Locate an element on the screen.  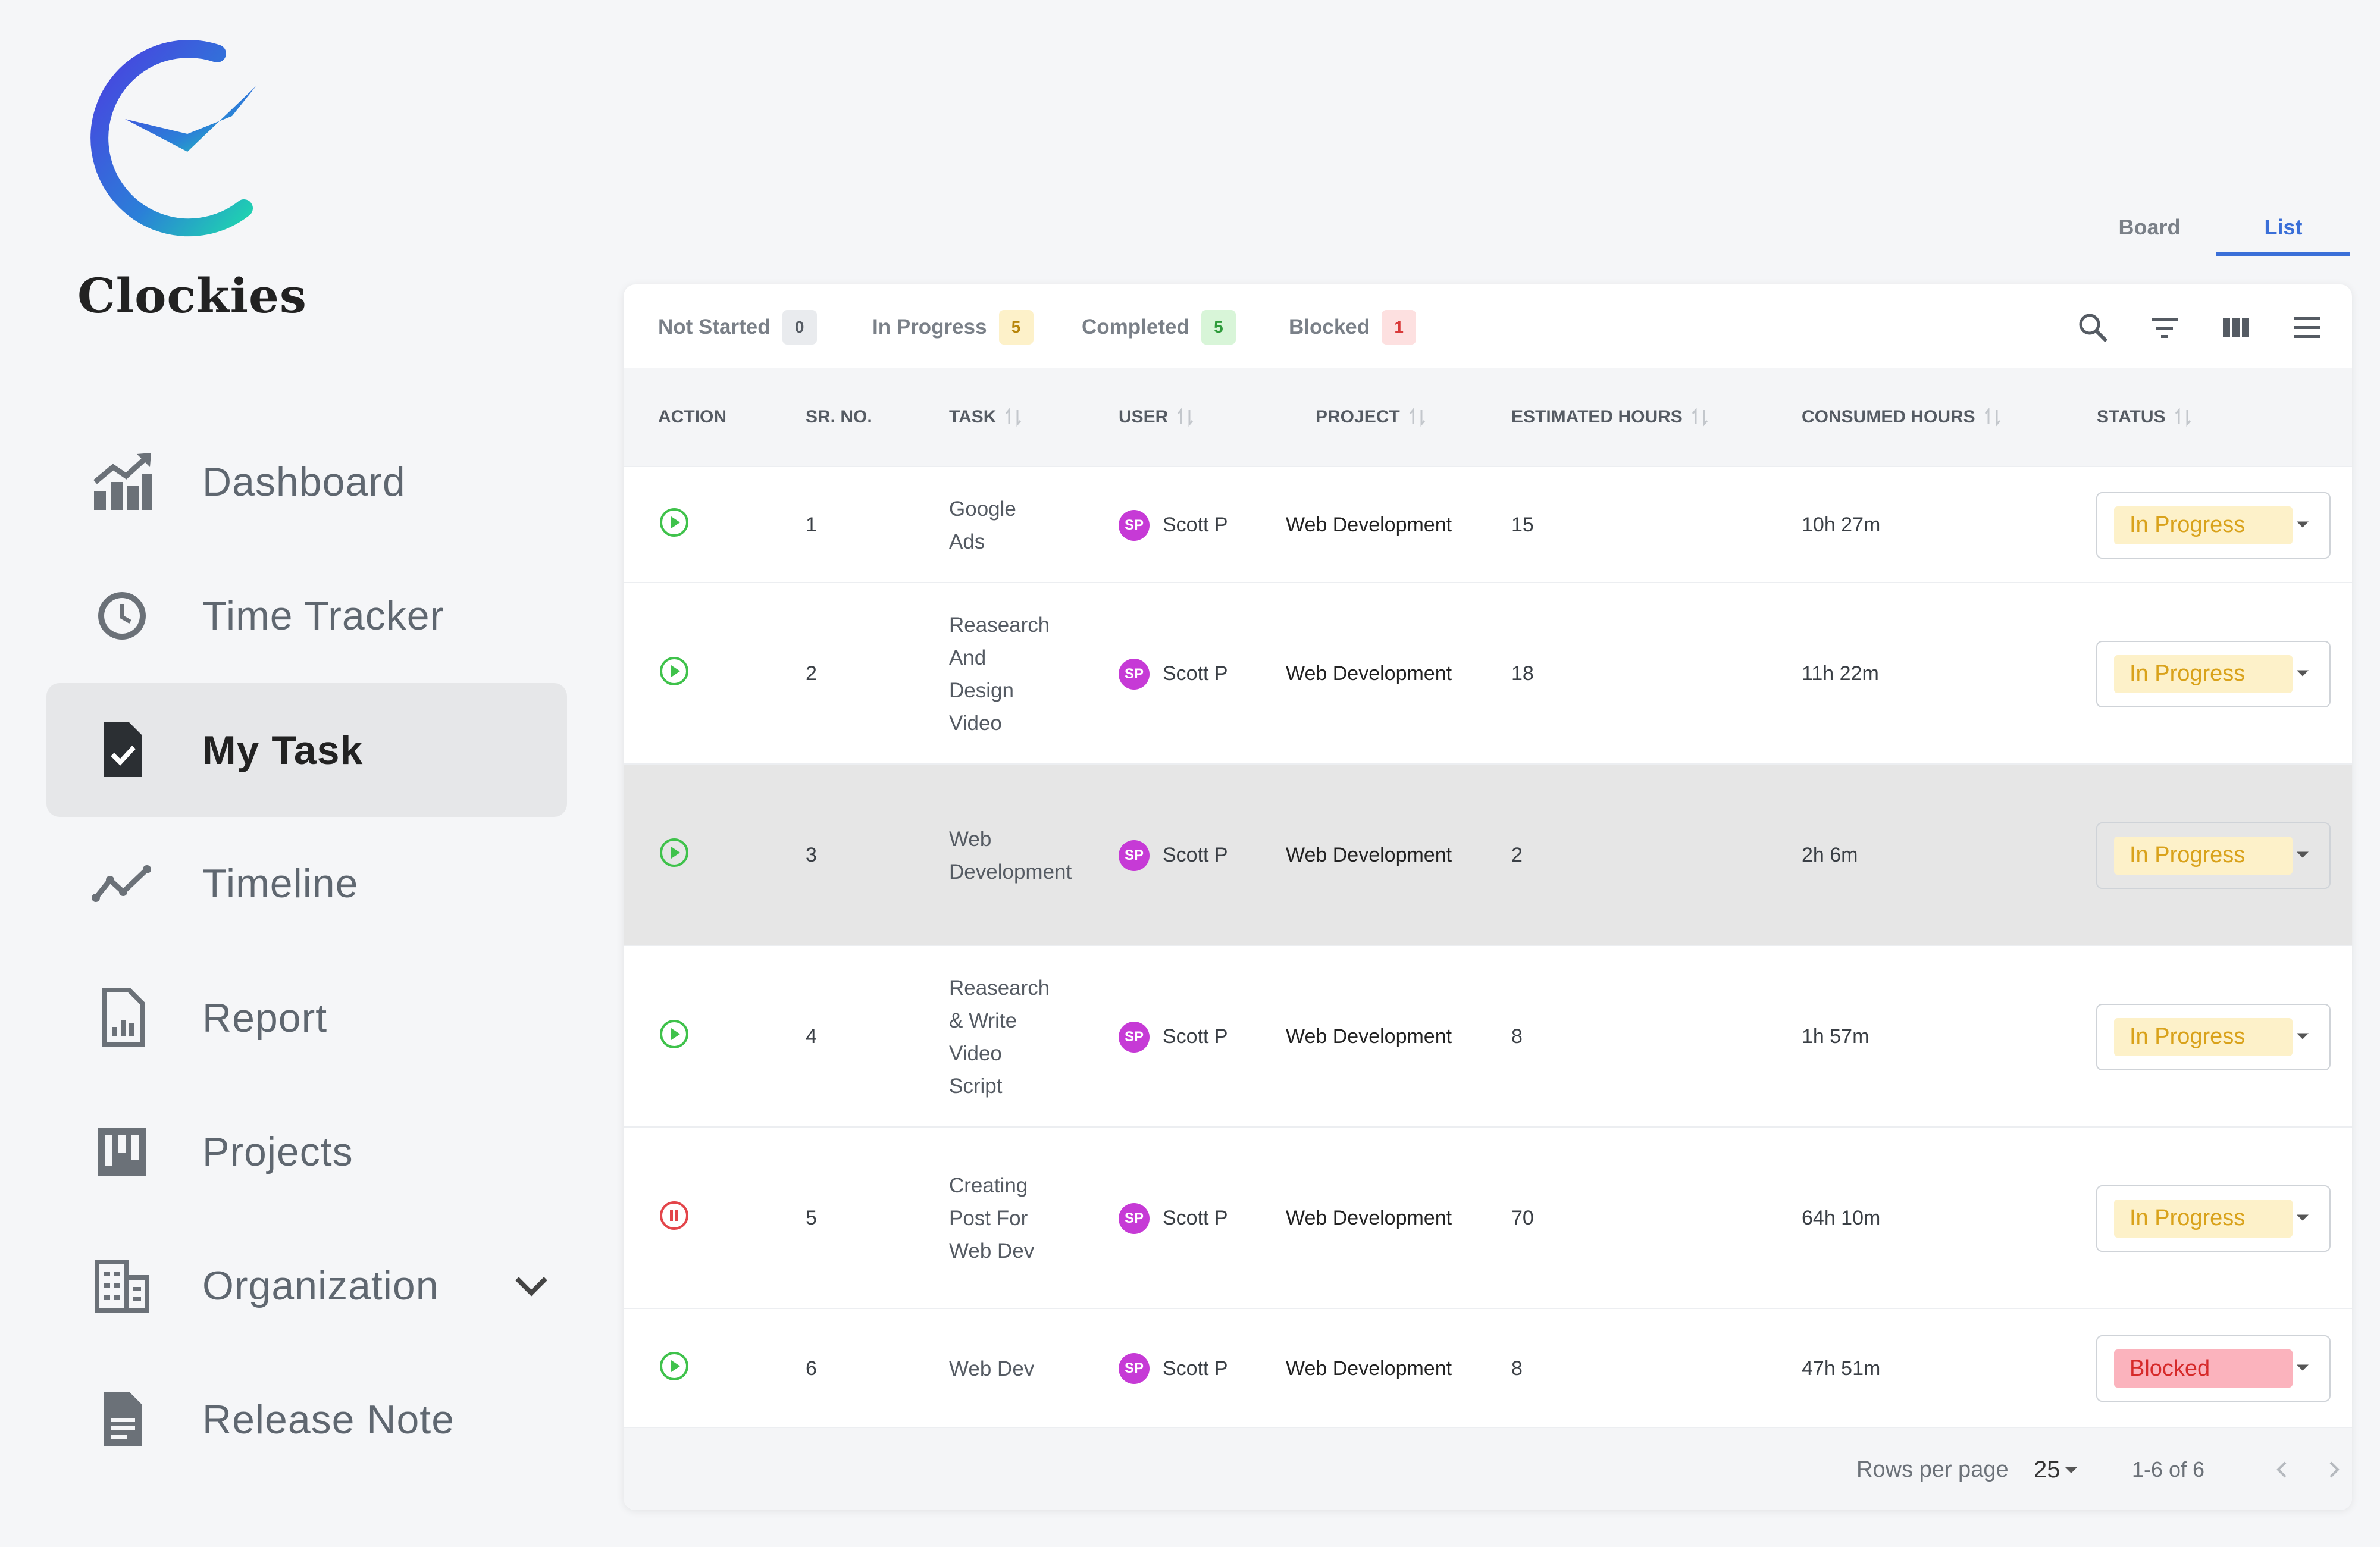
sidebar-item-report: Report is located at coordinates (306, 1018).